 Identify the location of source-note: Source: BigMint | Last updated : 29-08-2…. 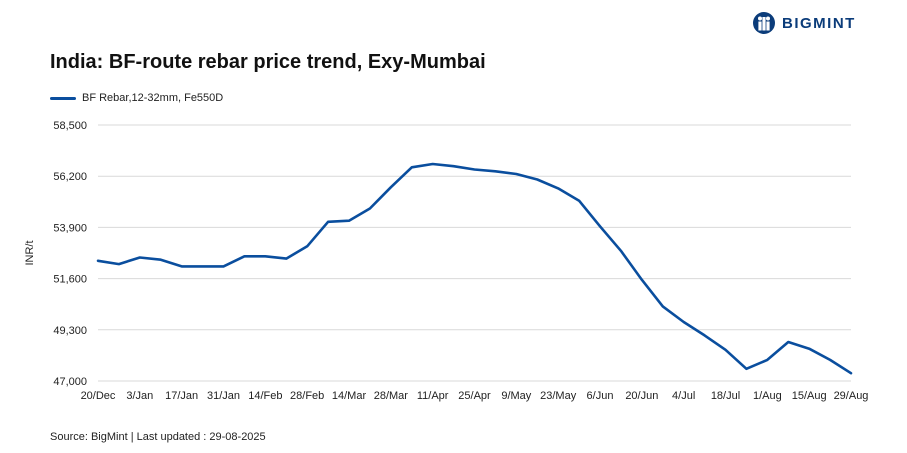
(158, 437).